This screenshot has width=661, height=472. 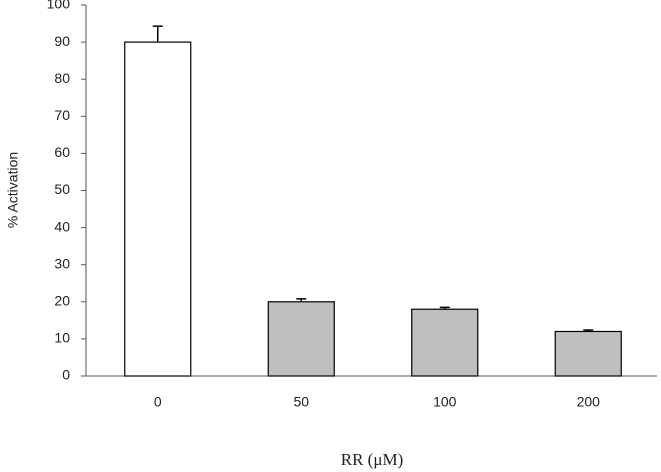 I want to click on x-tick-label: 100, so click(x=445, y=402).